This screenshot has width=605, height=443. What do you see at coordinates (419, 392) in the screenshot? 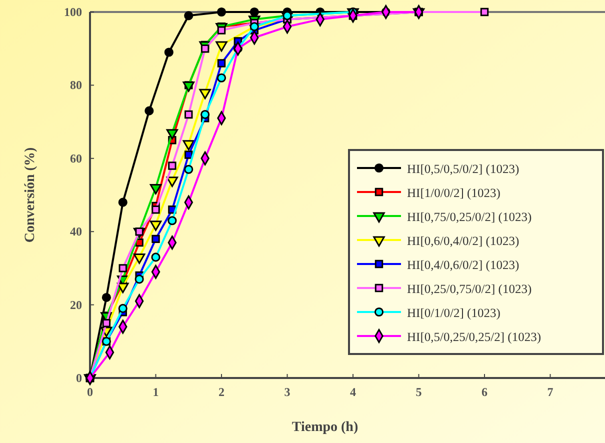
I see `x-tick-label: 5` at bounding box center [419, 392].